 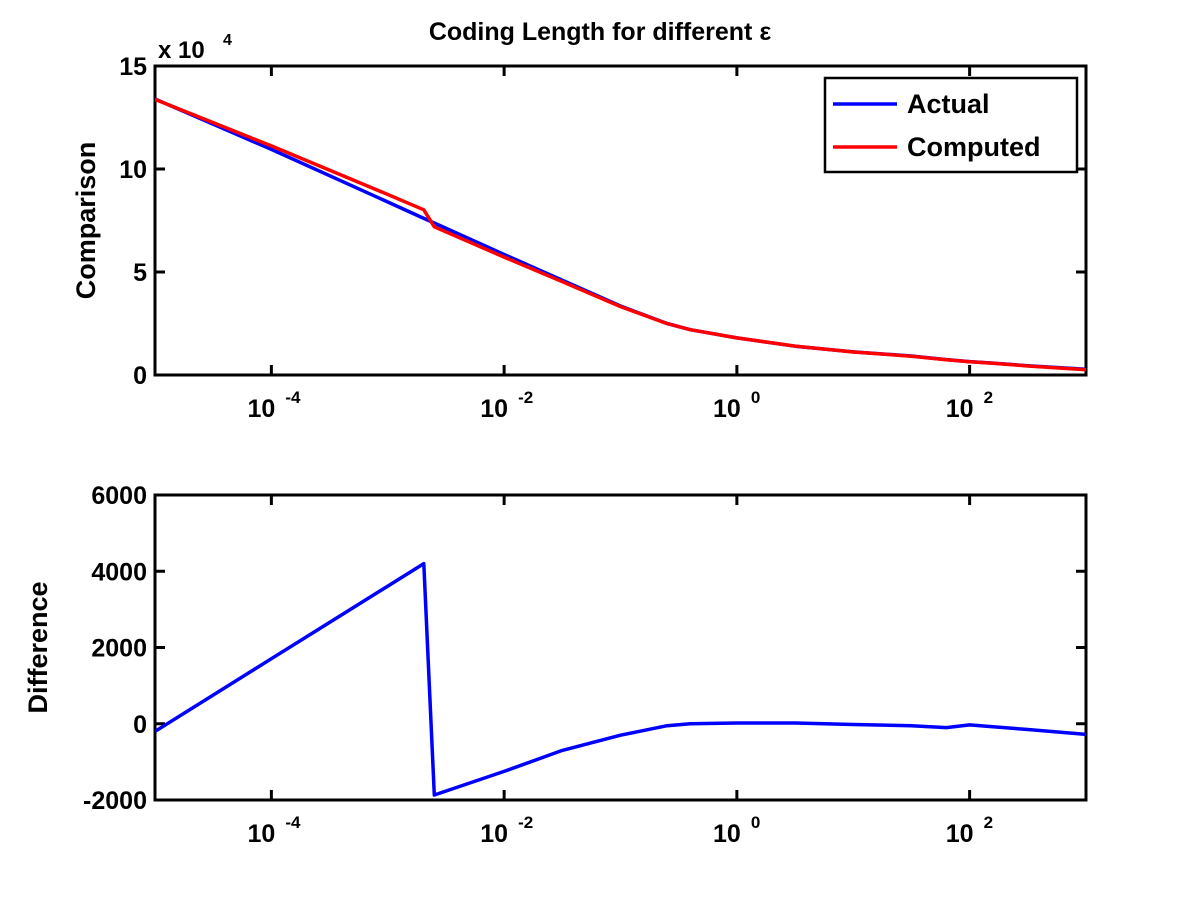 What do you see at coordinates (140, 273) in the screenshot?
I see `y-tick-label: 5` at bounding box center [140, 273].